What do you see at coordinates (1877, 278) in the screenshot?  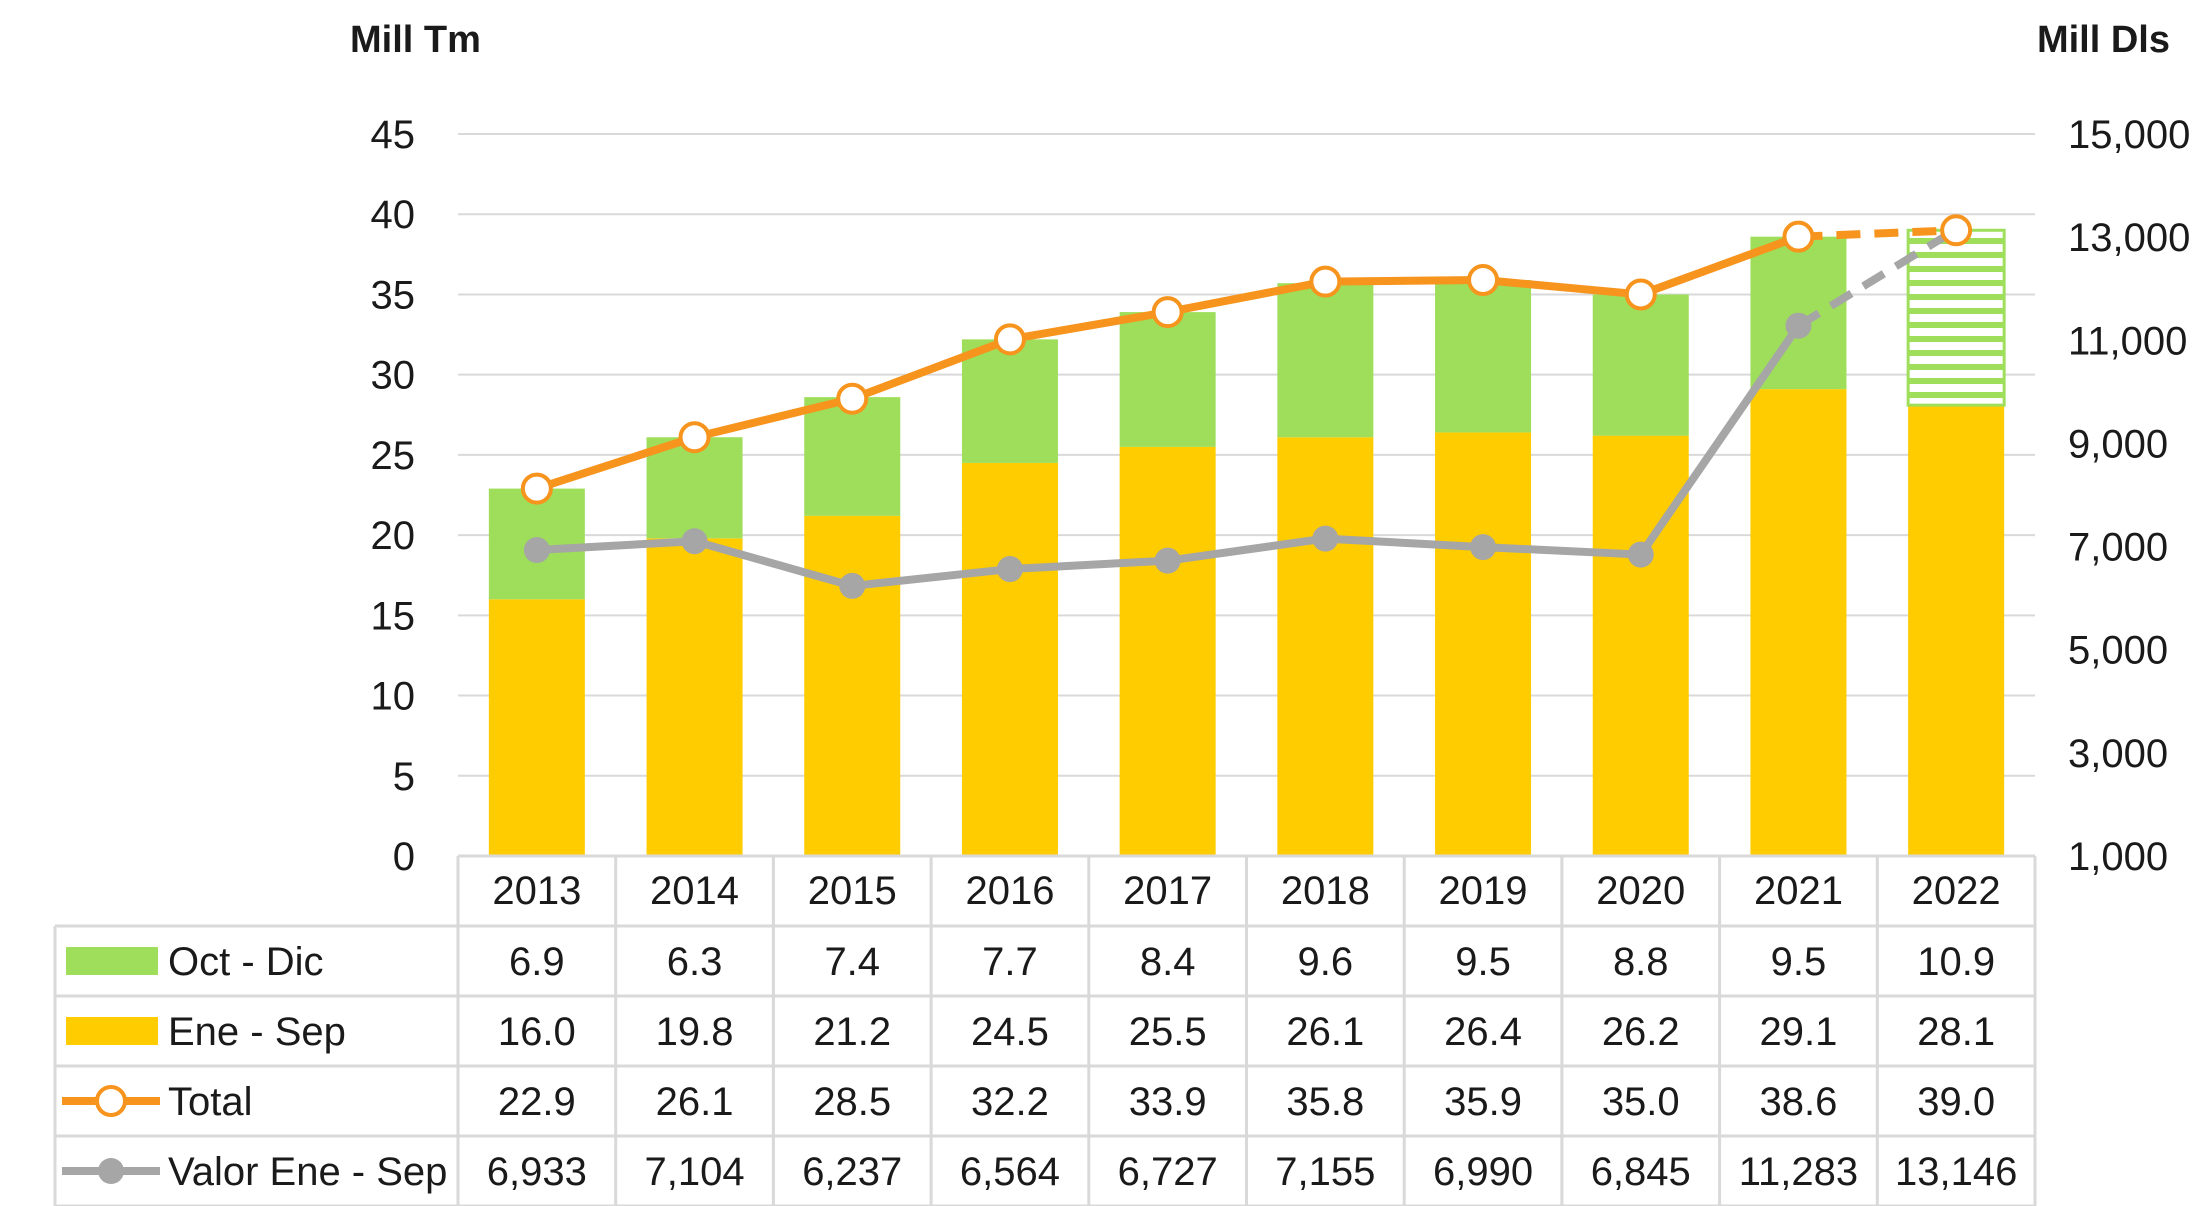 I see `valor-ene-sep-line-projection` at bounding box center [1877, 278].